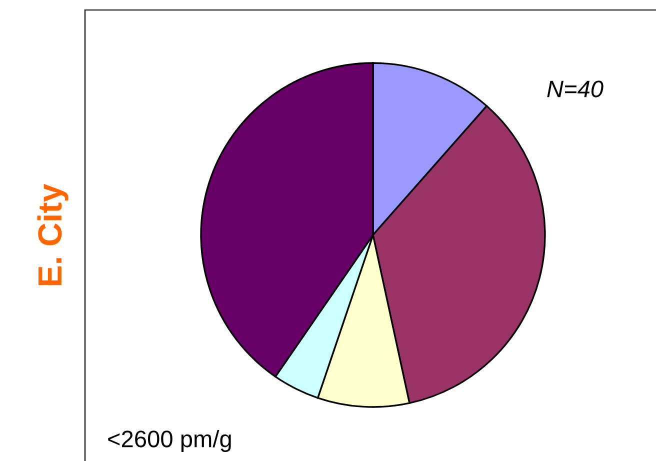 This screenshot has width=656, height=461. I want to click on text: <2600 pm/g, so click(169, 441).